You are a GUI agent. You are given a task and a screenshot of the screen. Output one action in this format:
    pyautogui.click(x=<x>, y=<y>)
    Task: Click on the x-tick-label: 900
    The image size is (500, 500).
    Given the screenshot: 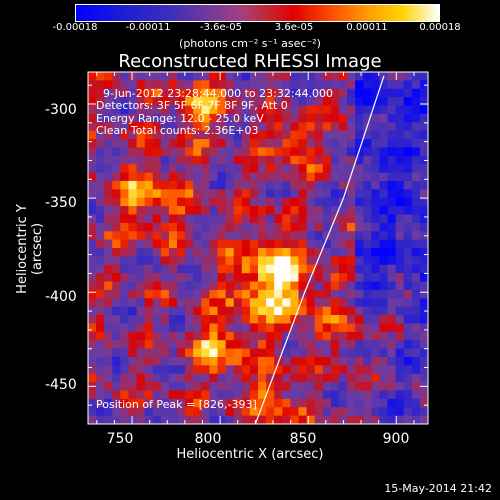 What is the action you would take?
    pyautogui.click(x=396, y=439)
    